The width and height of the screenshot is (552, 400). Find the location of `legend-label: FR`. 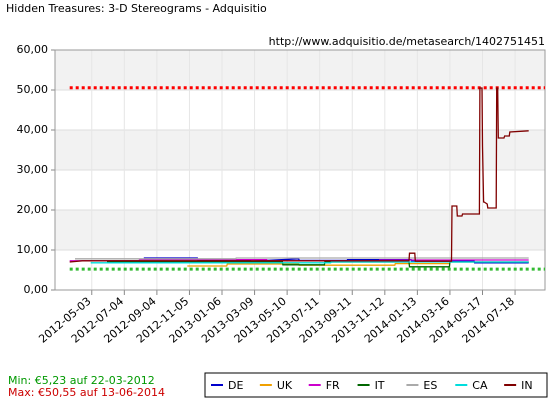

legend-label: FR is located at coordinates (333, 385).